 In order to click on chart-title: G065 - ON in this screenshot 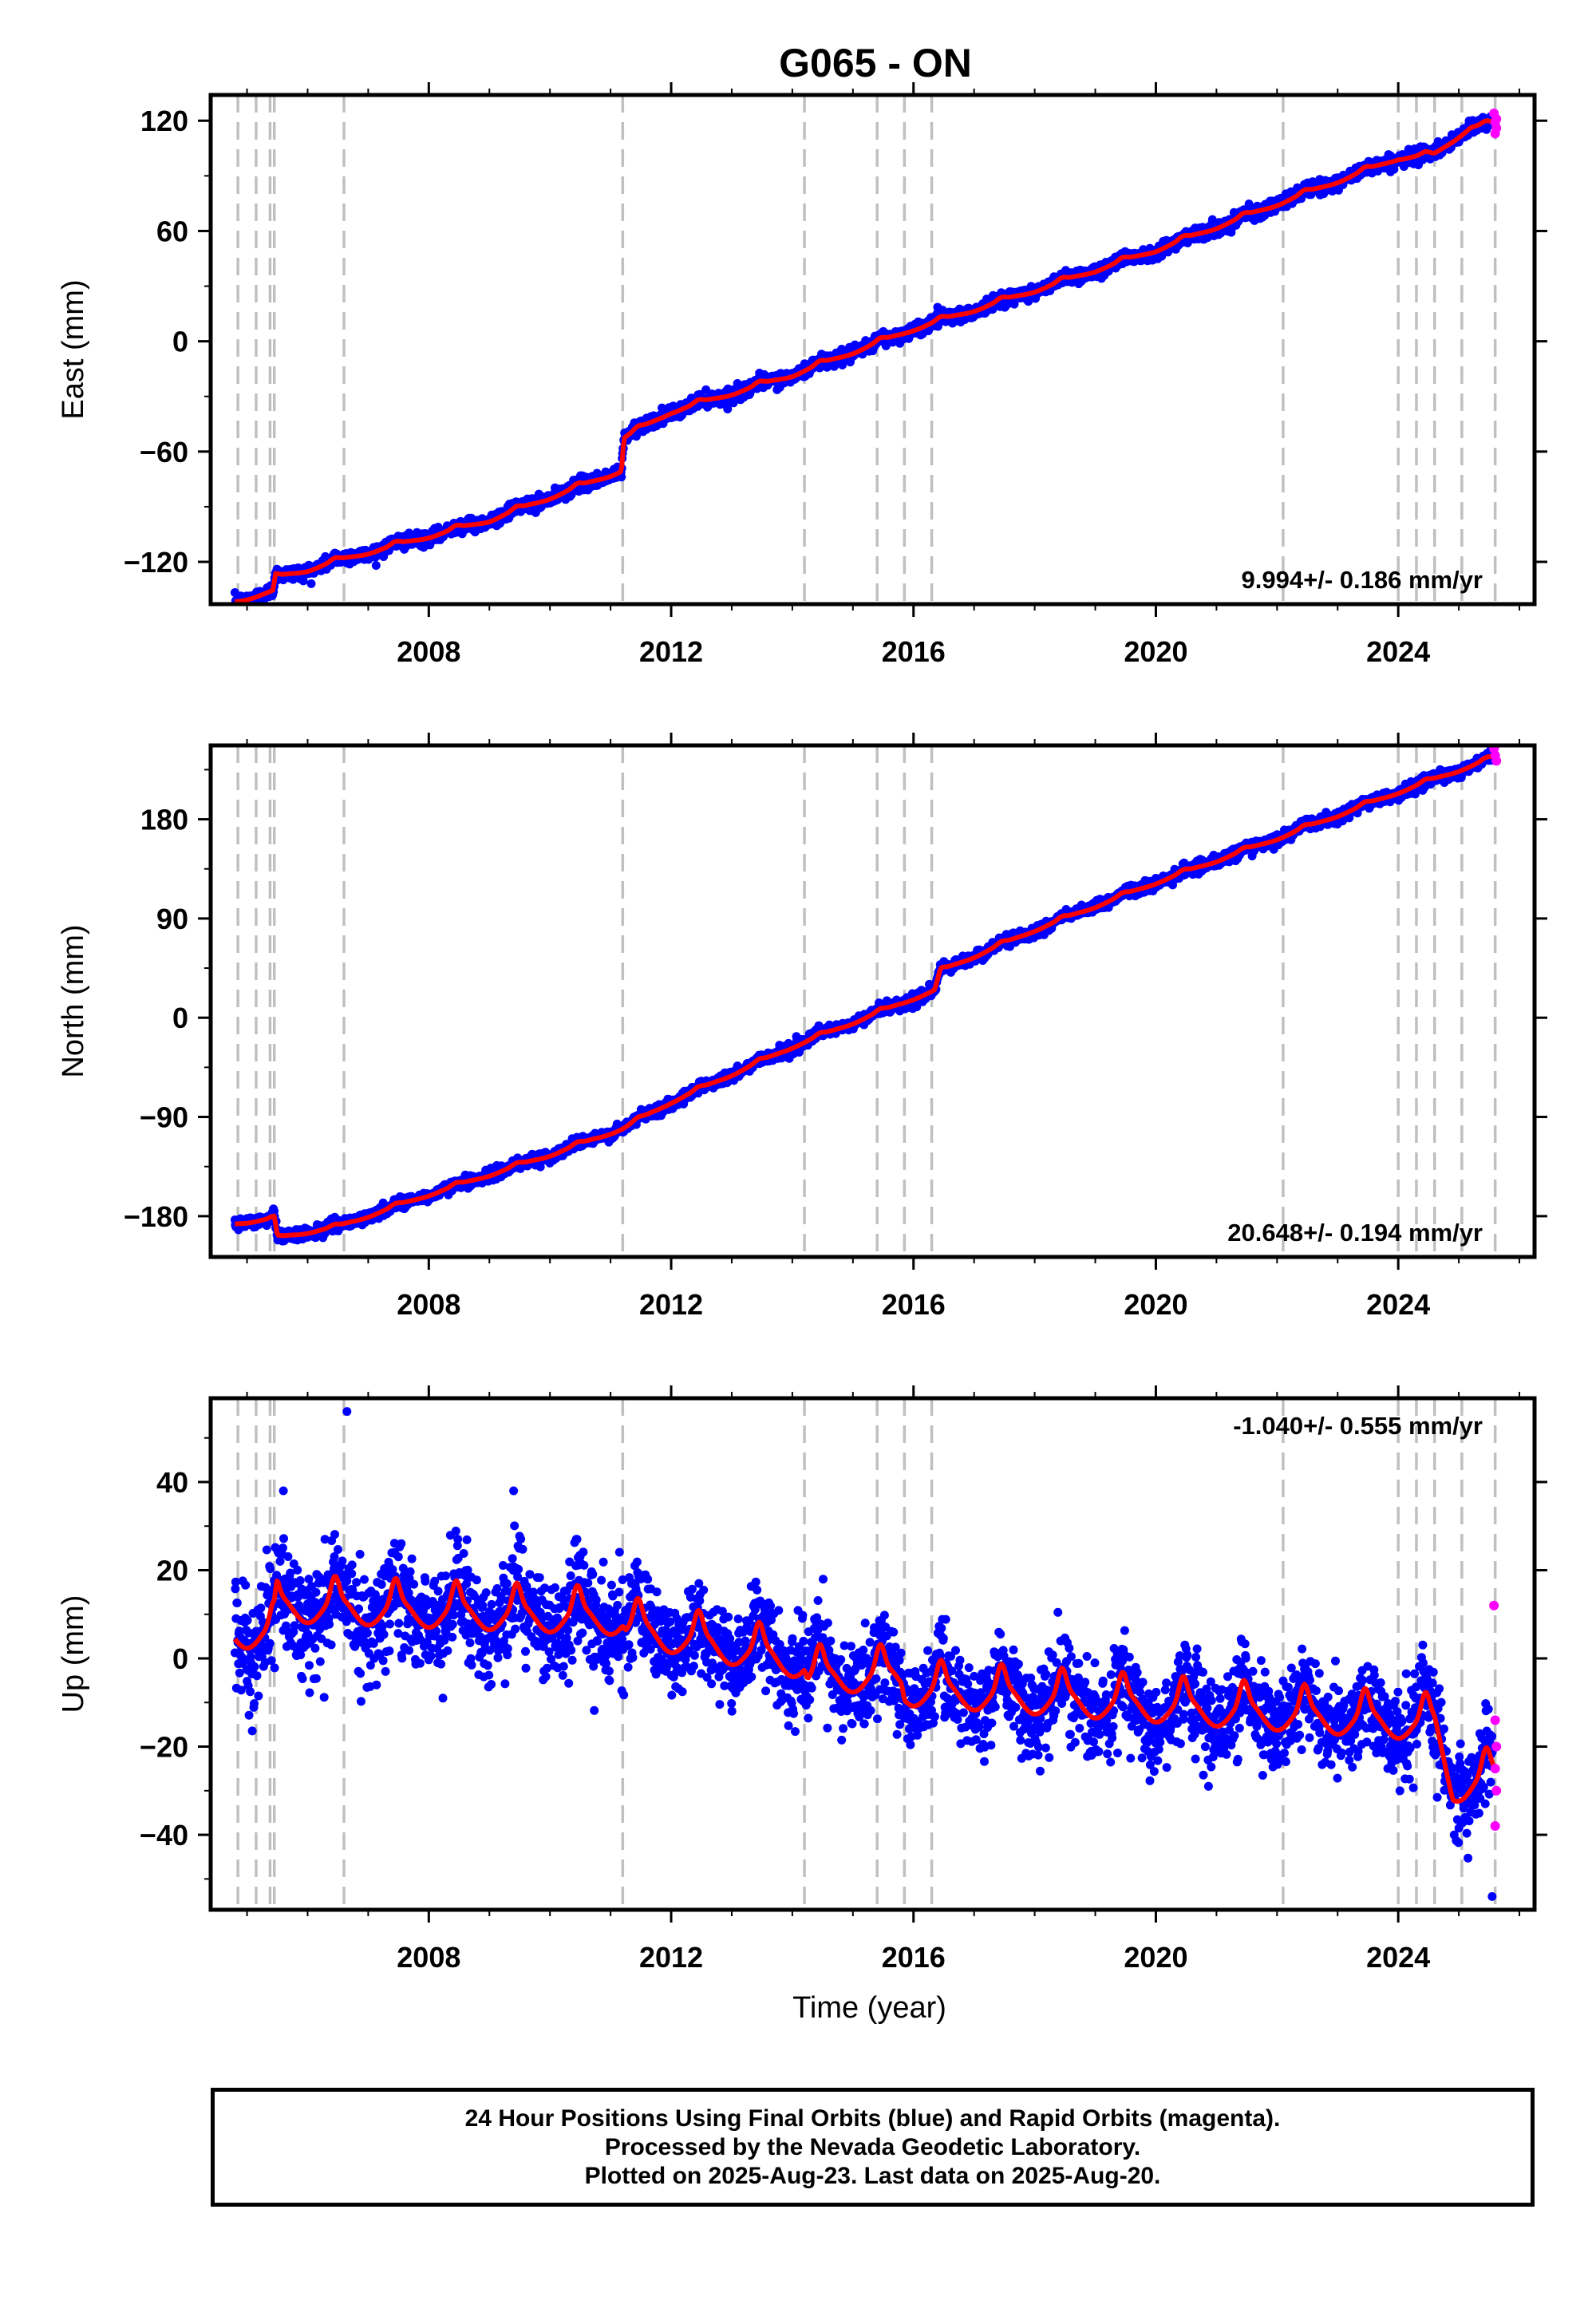, I will do `click(875, 63)`.